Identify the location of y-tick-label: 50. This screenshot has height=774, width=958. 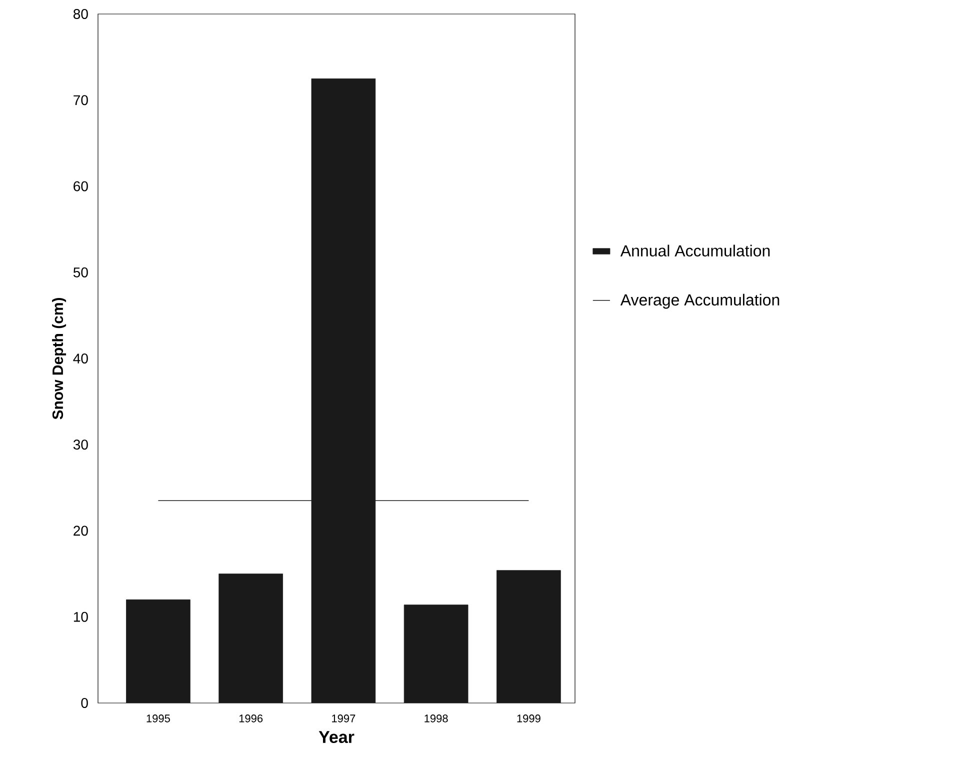
(80, 272).